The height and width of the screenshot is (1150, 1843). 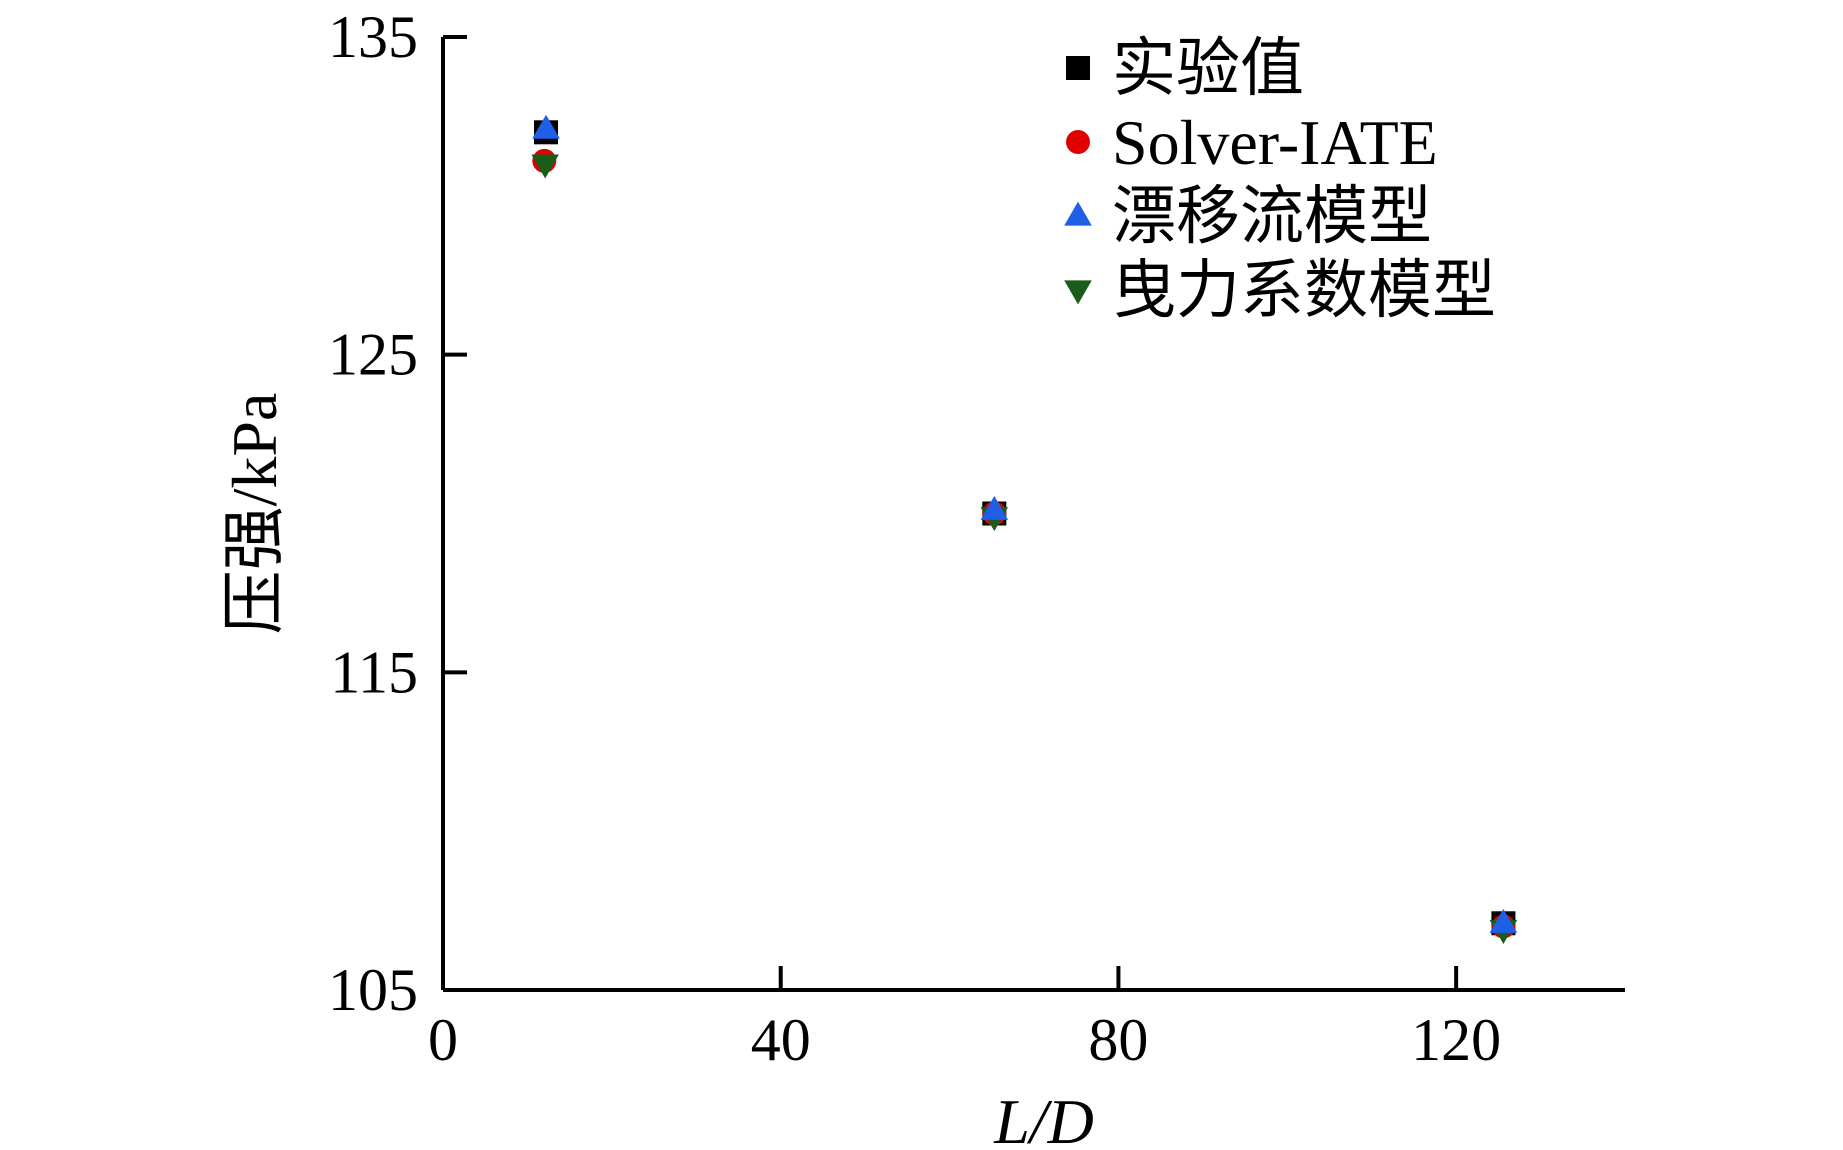 What do you see at coordinates (1078, 68) in the screenshot?
I see `legend-marker-square` at bounding box center [1078, 68].